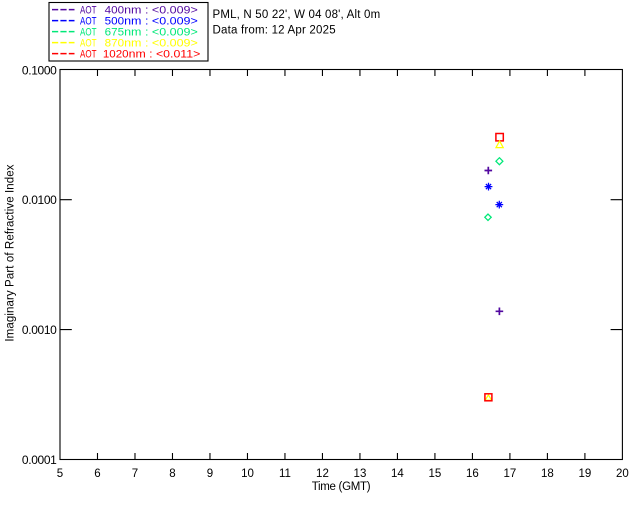 The image size is (640, 512). Describe the element at coordinates (39, 330) in the screenshot. I see `svg-text: 0.0010` at that location.